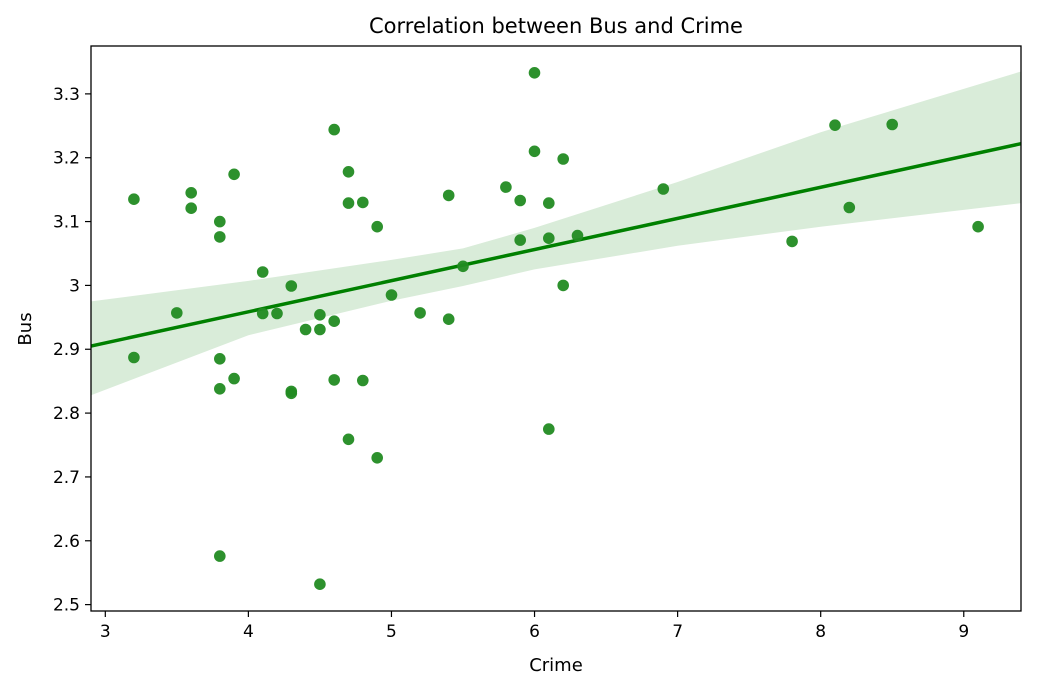  I want to click on y-tick-label: 2.5, so click(66, 606).